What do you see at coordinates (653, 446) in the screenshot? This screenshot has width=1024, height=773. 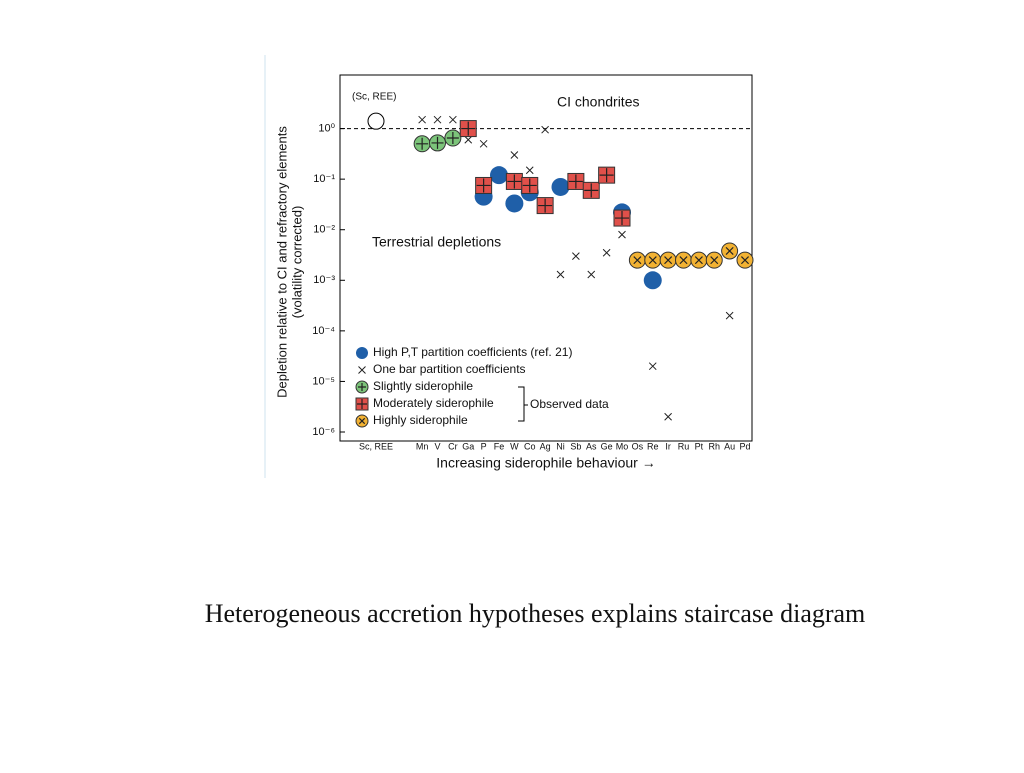 I see `x-tick-label: Re` at bounding box center [653, 446].